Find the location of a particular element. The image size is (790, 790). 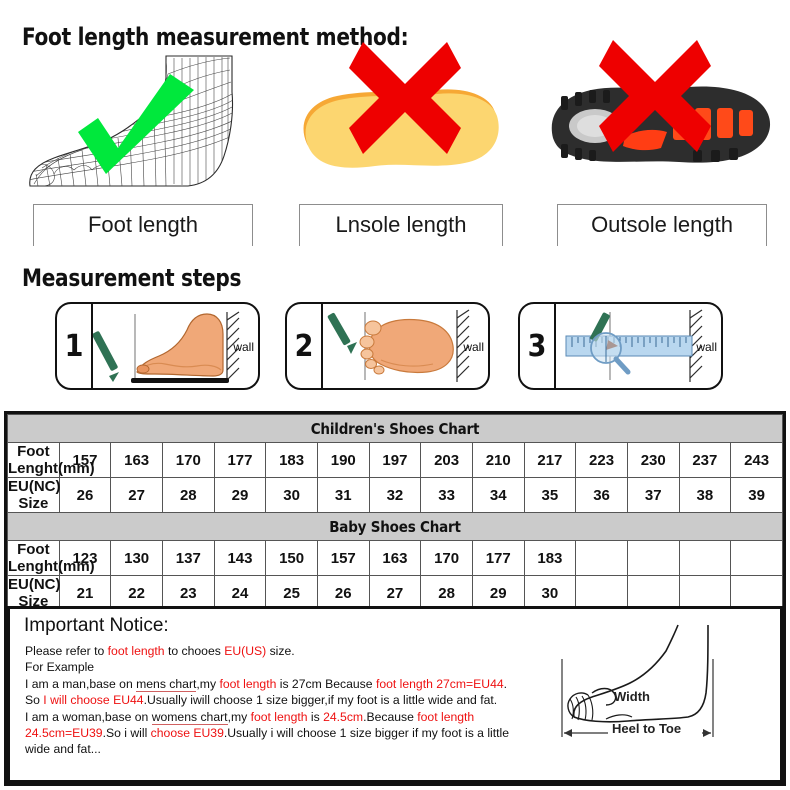

step-number: 3 is located at coordinates (538, 346).